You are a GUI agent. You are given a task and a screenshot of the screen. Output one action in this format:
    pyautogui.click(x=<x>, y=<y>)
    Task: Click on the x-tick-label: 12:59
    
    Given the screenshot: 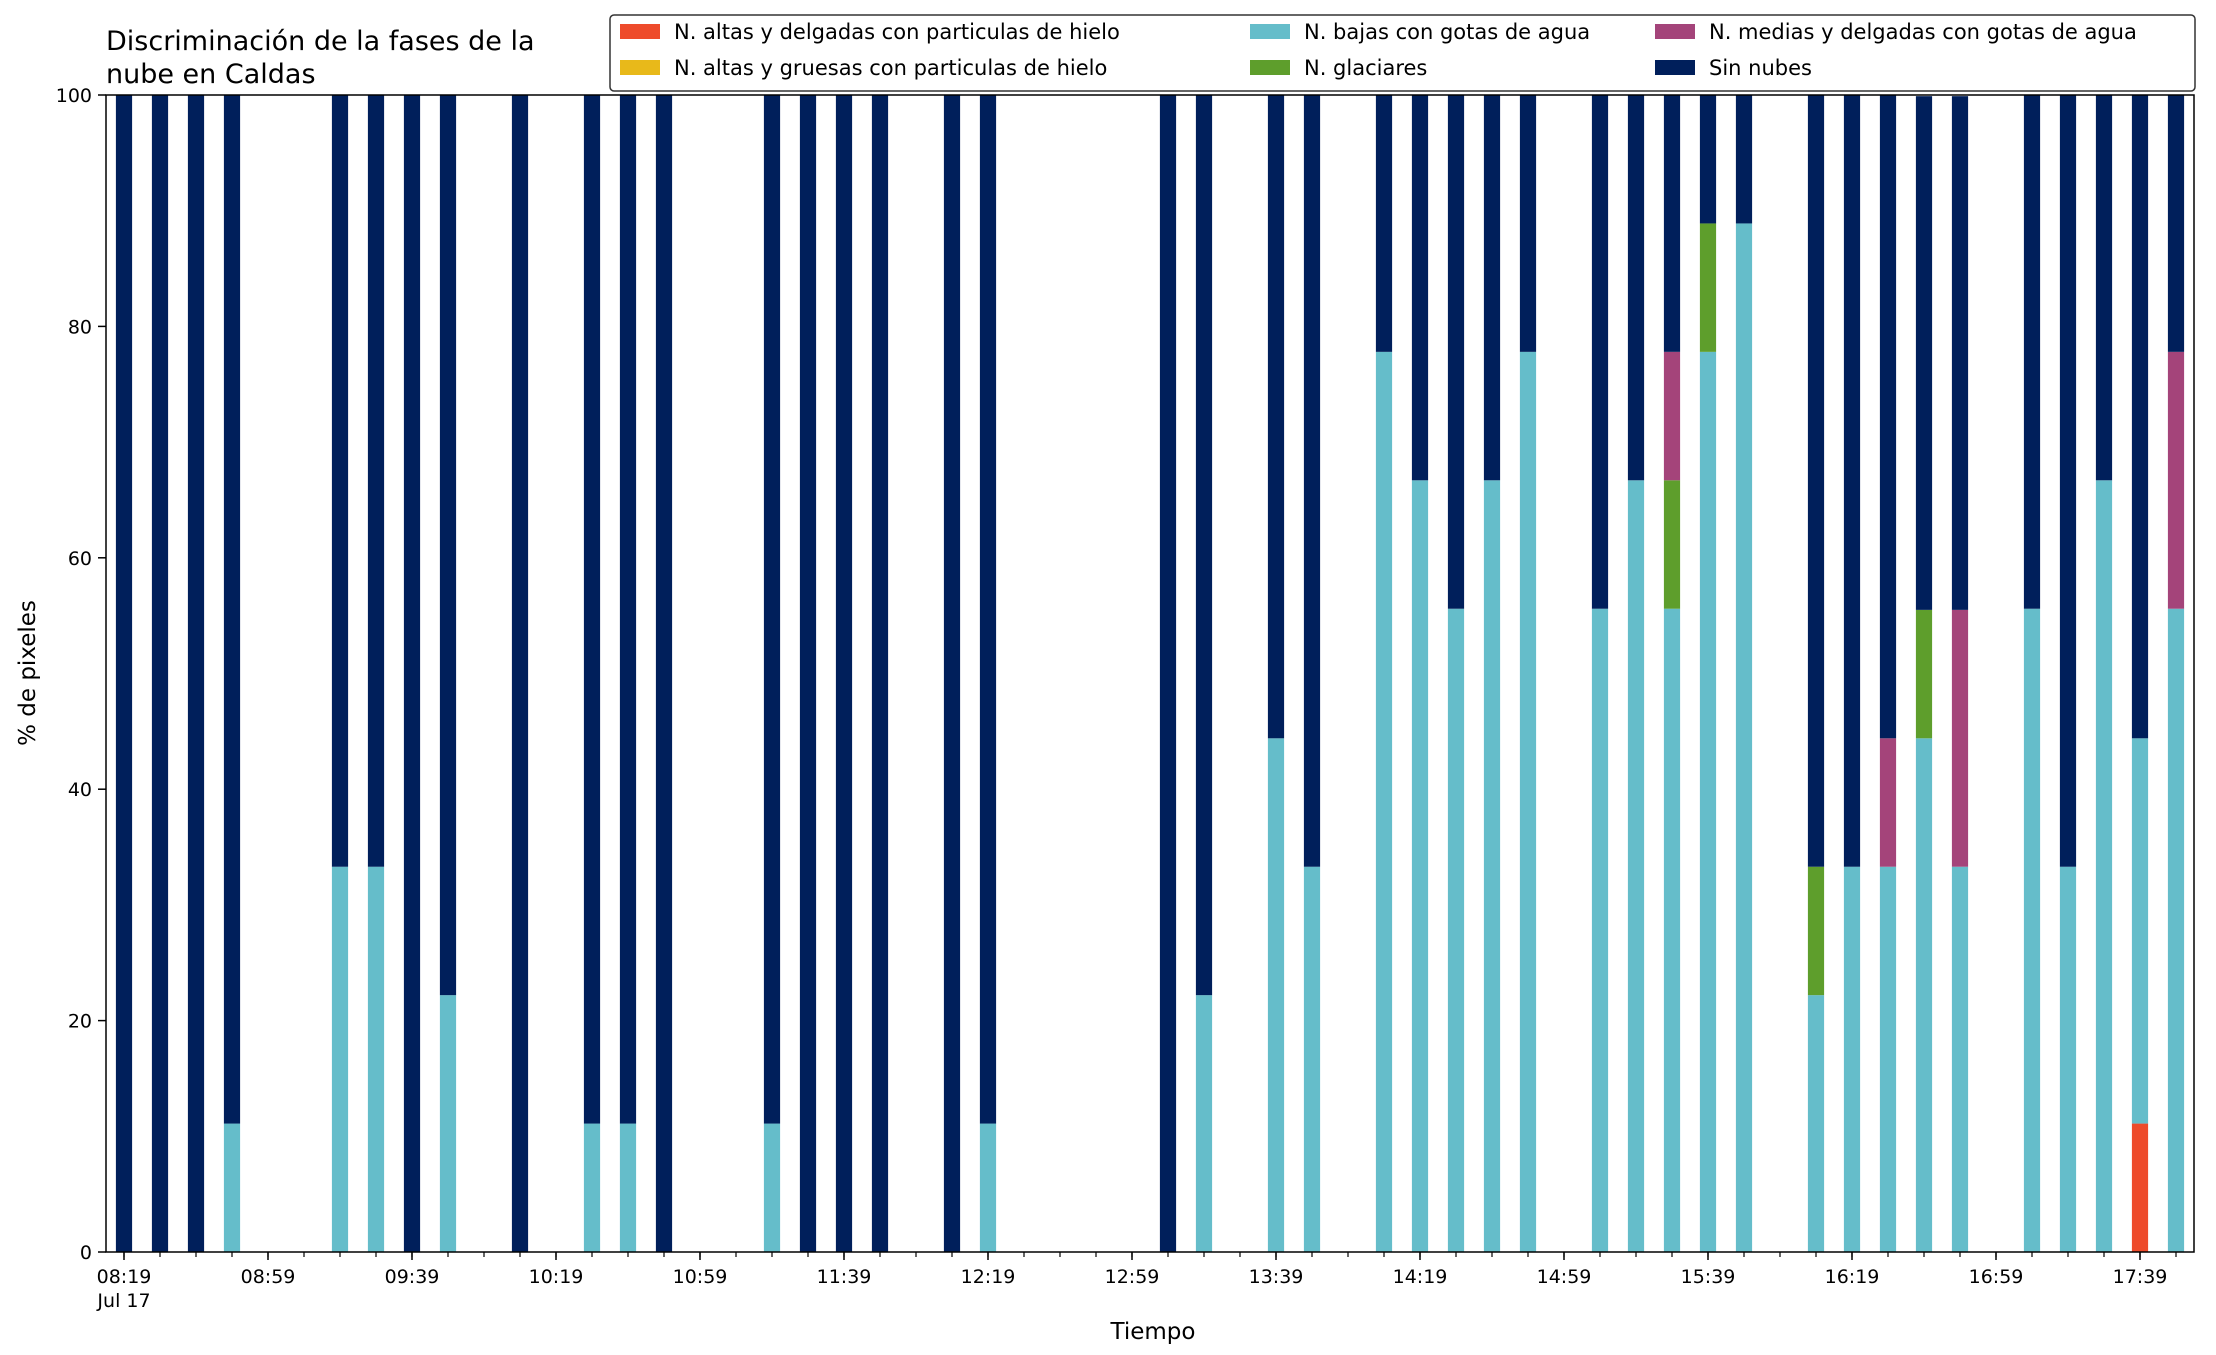 What is the action you would take?
    pyautogui.click(x=1132, y=1277)
    